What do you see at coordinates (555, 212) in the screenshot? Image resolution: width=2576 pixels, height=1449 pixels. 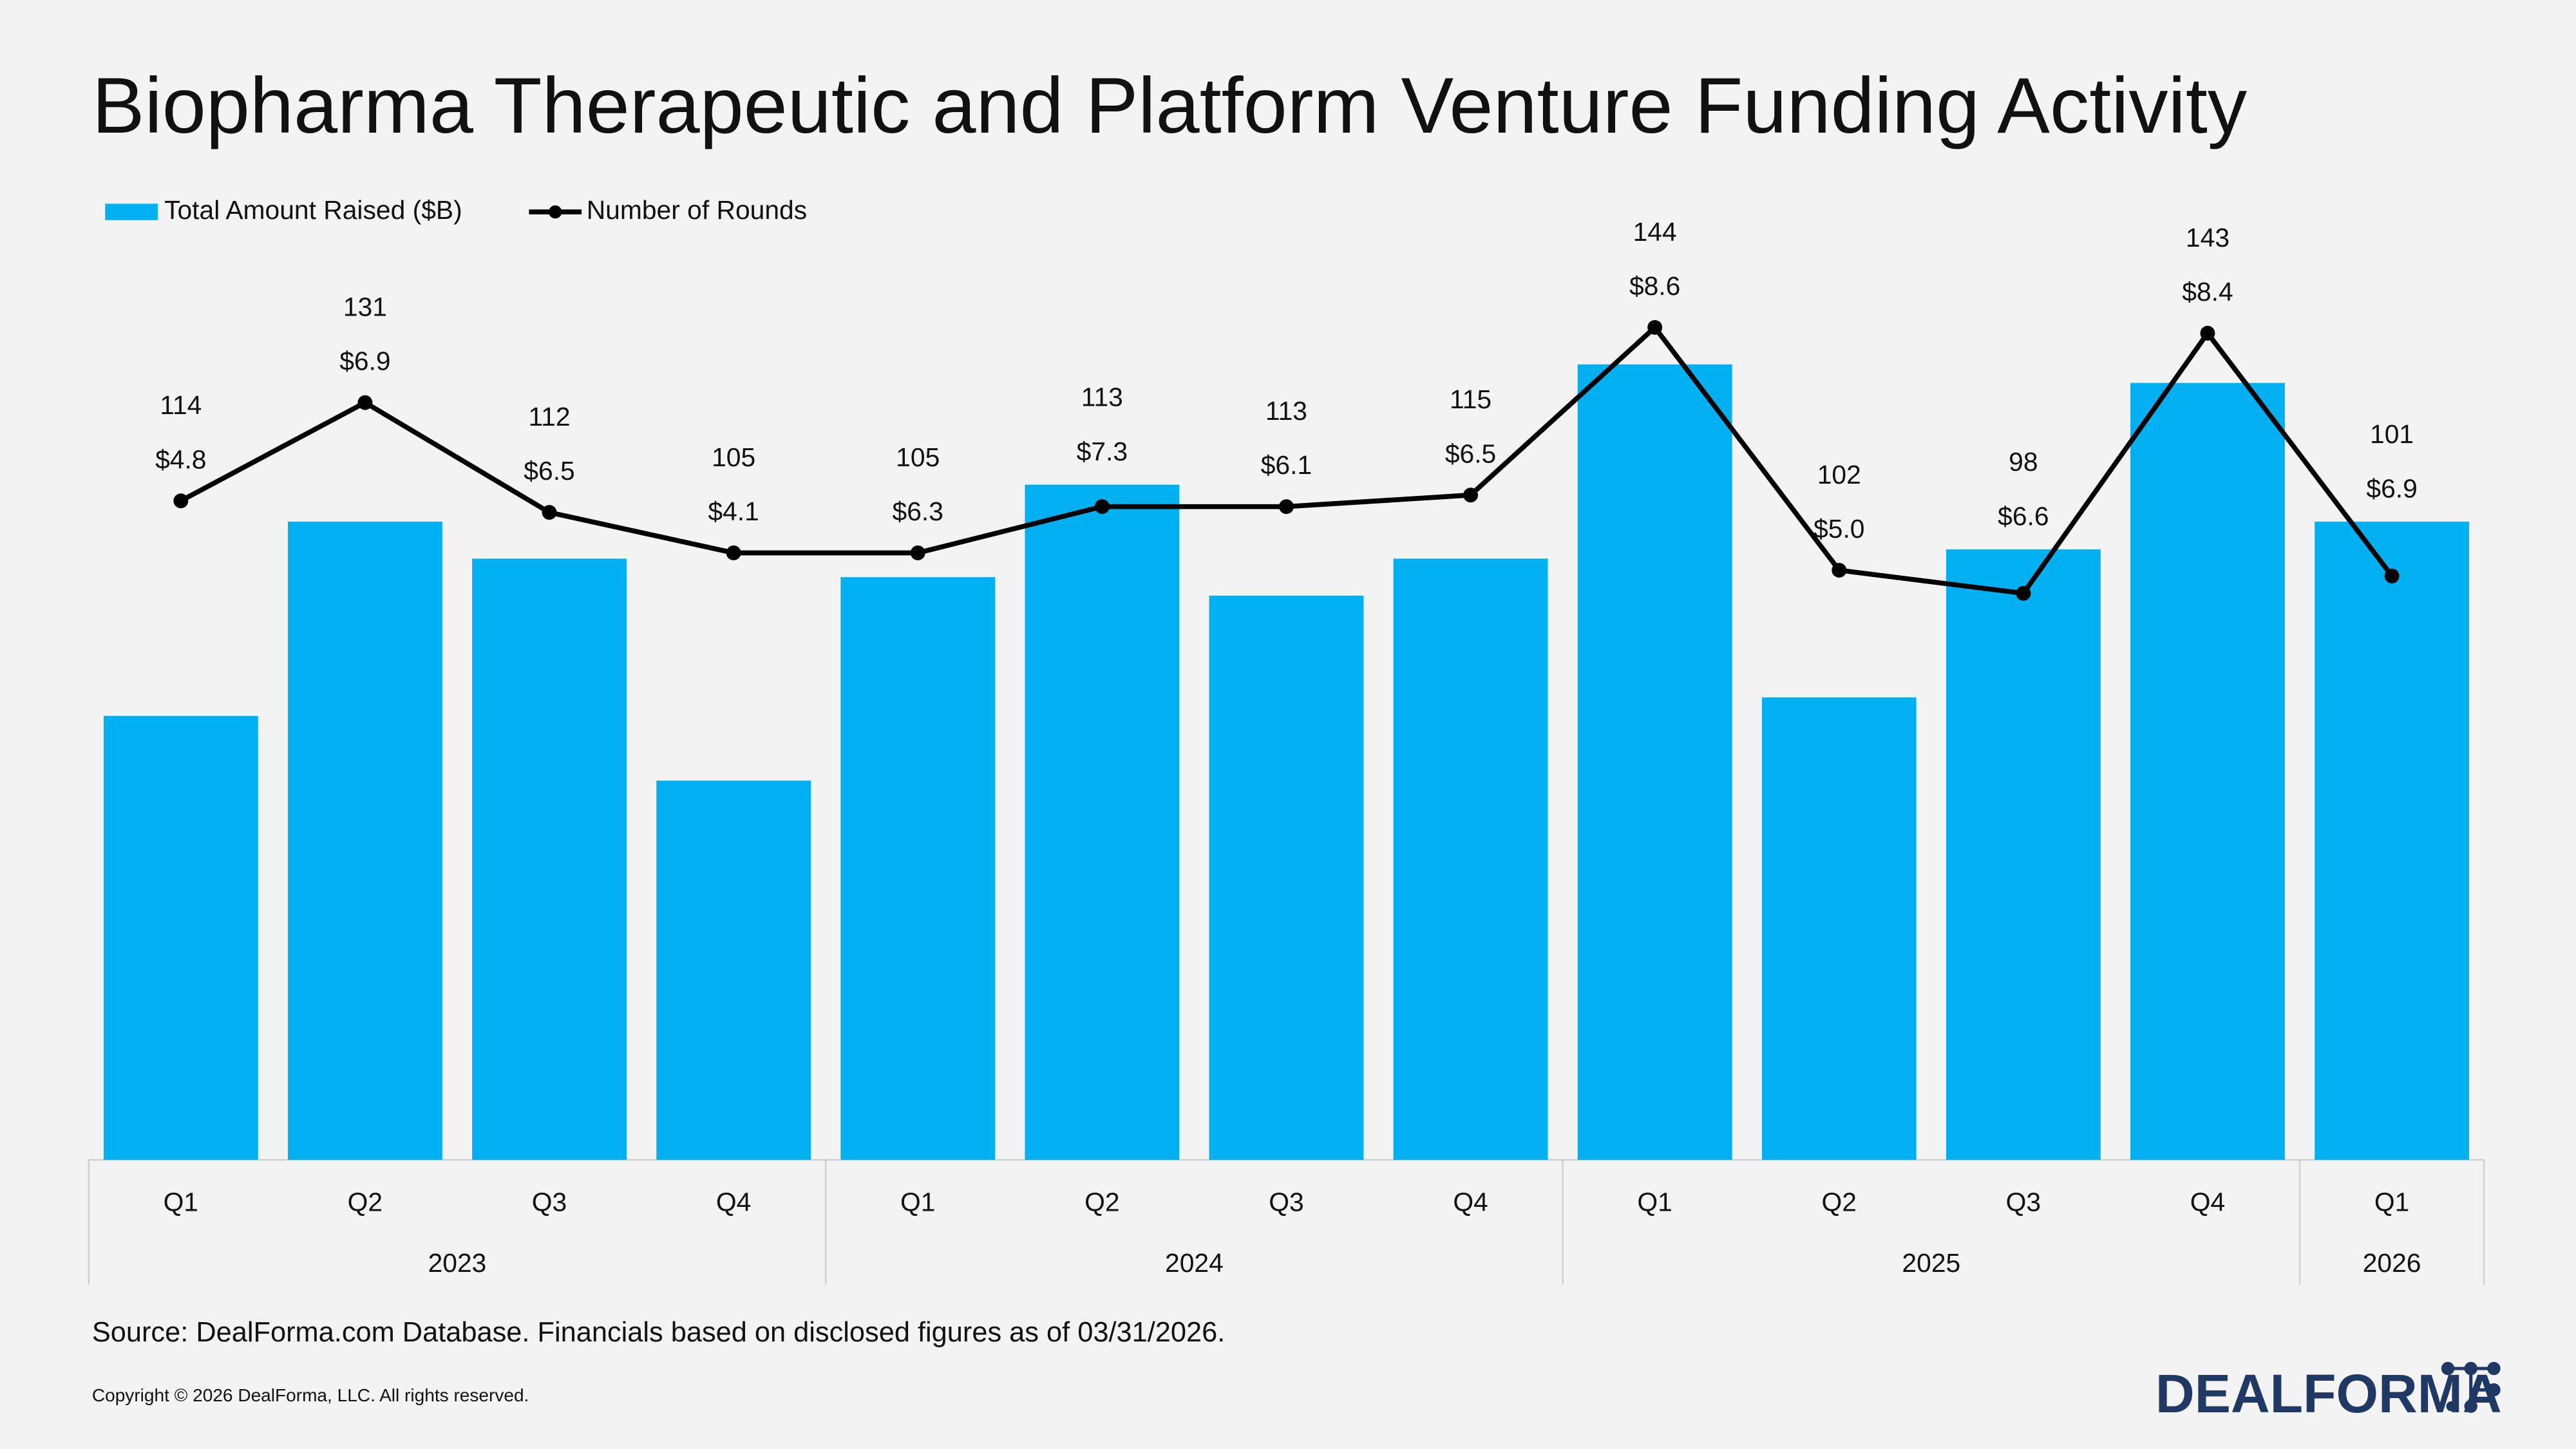 I see `legend-marker` at bounding box center [555, 212].